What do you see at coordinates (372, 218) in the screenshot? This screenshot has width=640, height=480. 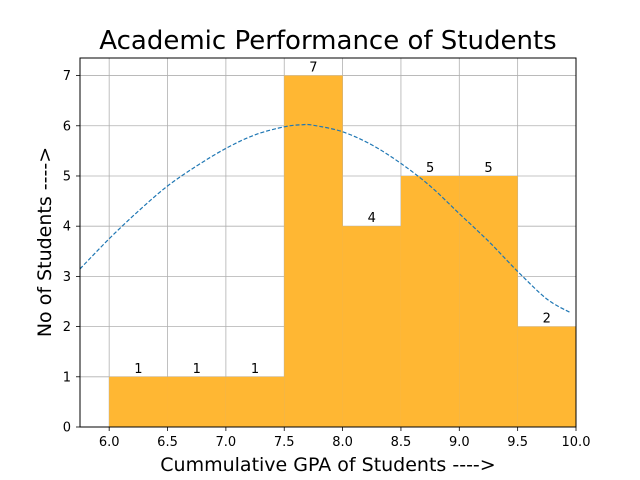 I see `bar-value-label: 4` at bounding box center [372, 218].